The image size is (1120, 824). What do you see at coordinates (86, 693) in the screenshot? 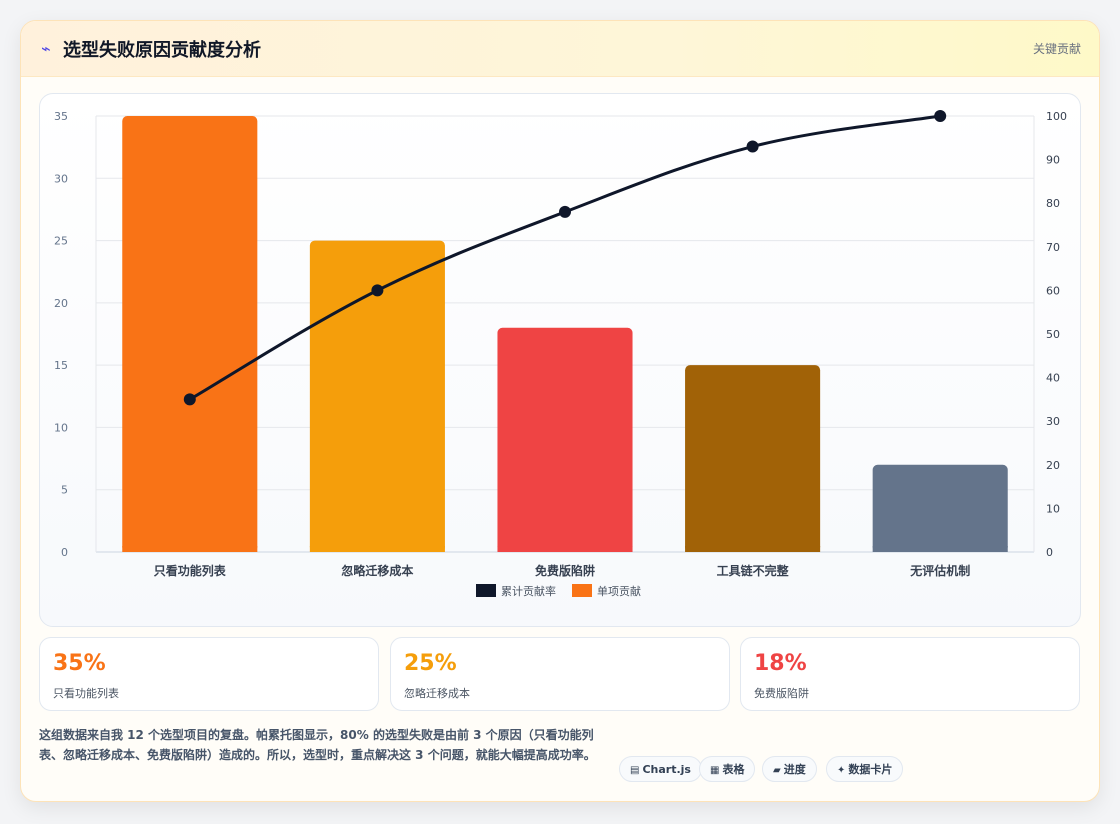
I see `stat-label: 只看功能列表` at bounding box center [86, 693].